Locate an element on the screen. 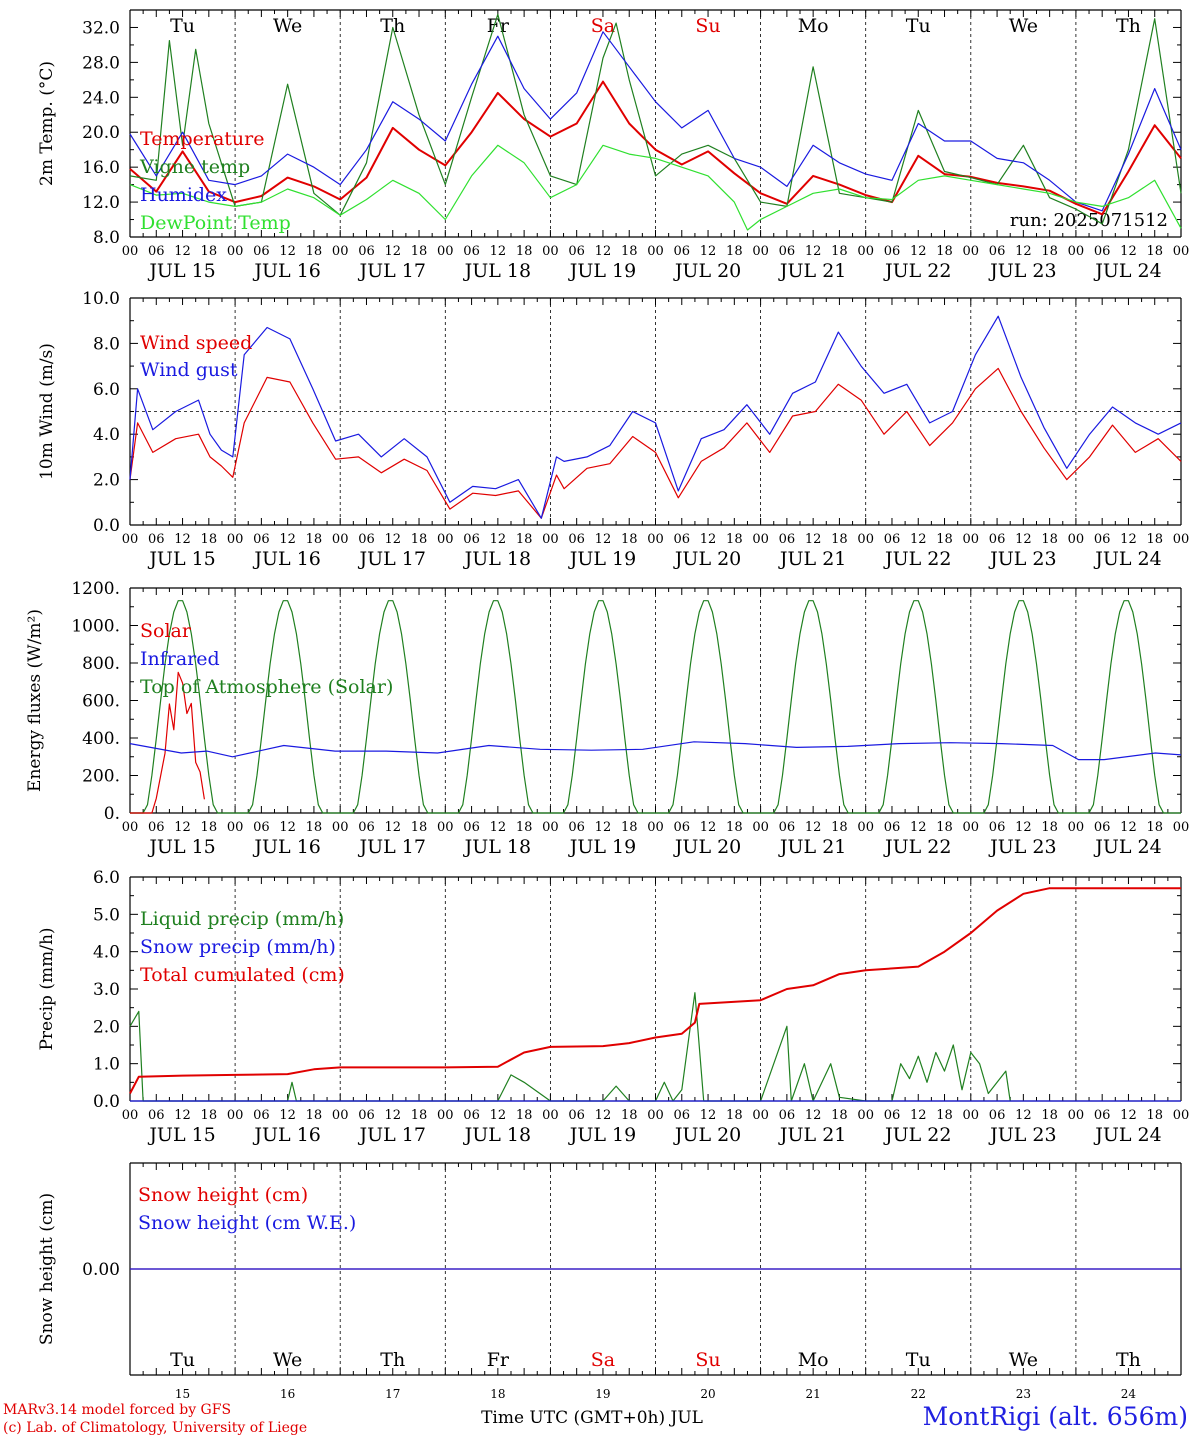 This screenshot has width=1194, height=1440. energy-toa-line is located at coordinates (655, 707).